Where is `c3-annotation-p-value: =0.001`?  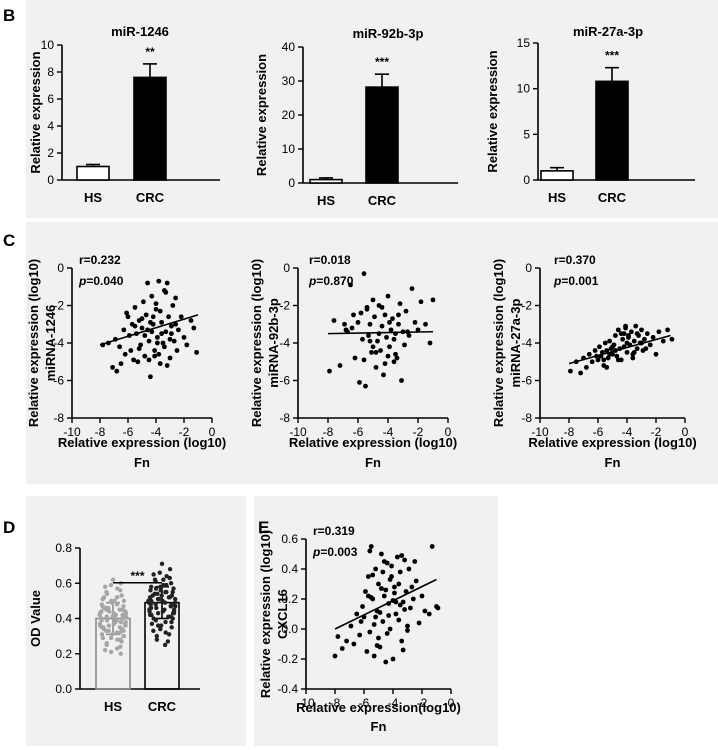 c3-annotation-p-value: =0.001 is located at coordinates (579, 281).